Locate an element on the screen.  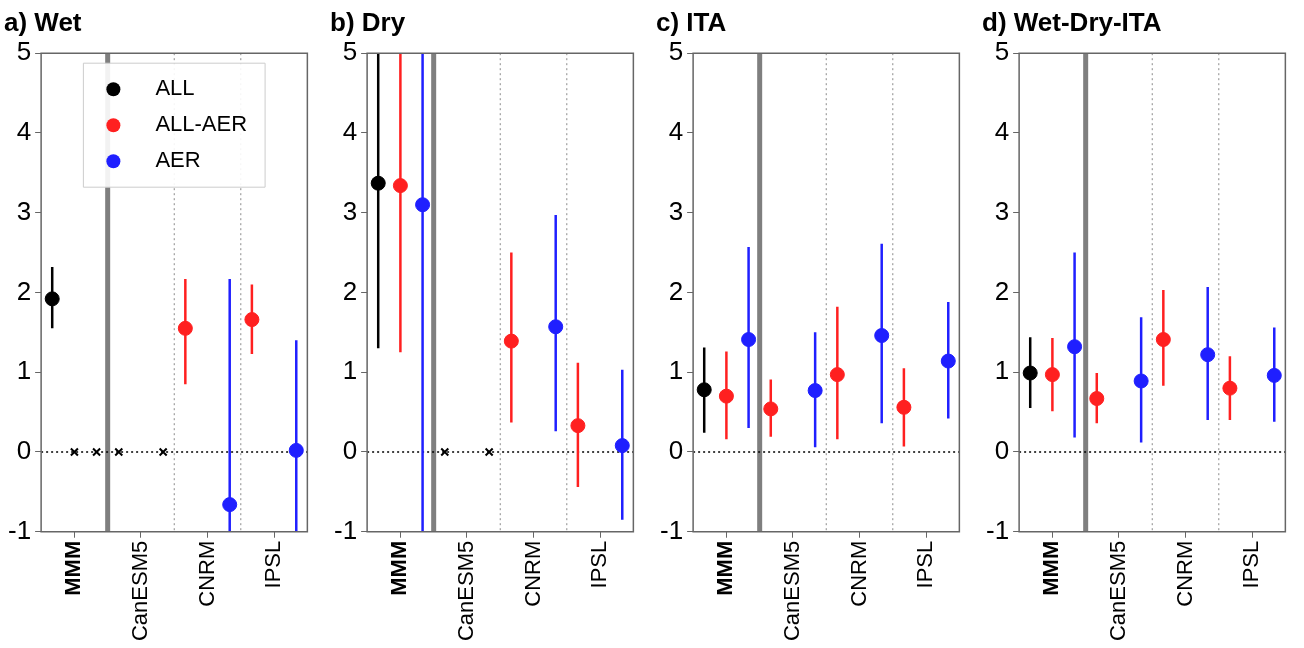
legend-label: AER is located at coordinates (178, 160).